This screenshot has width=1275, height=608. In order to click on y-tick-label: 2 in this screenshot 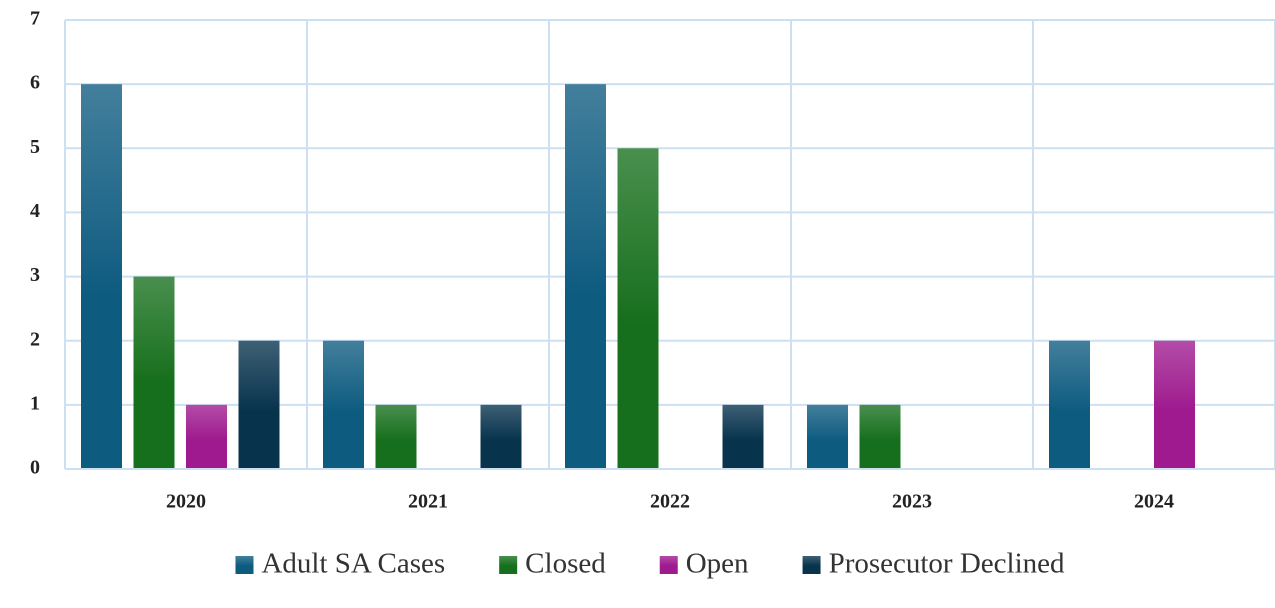, I will do `click(35, 339)`.